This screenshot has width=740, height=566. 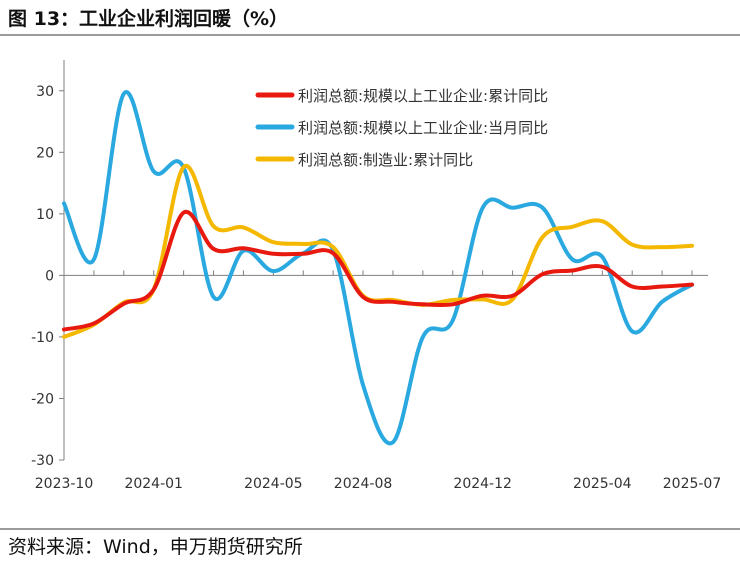 What do you see at coordinates (155, 547) in the screenshot?
I see `source-note: 资料来源：Wind，申万期货研究所` at bounding box center [155, 547].